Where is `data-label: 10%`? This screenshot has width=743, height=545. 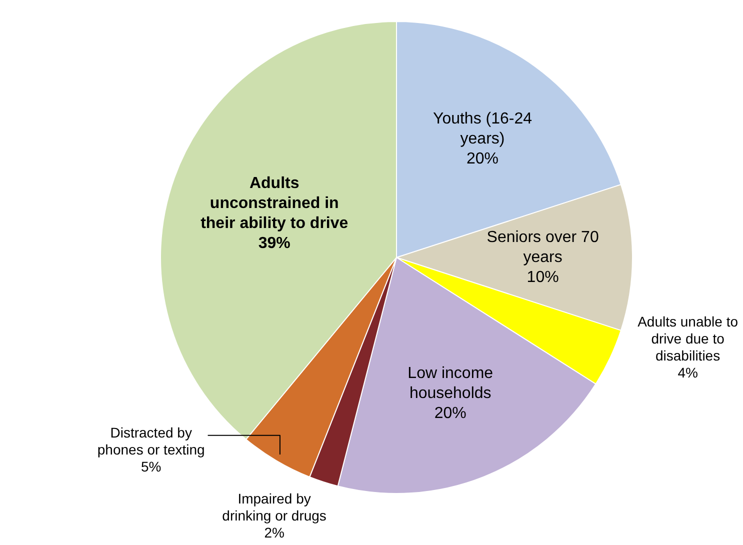
data-label: 10% is located at coordinates (542, 277).